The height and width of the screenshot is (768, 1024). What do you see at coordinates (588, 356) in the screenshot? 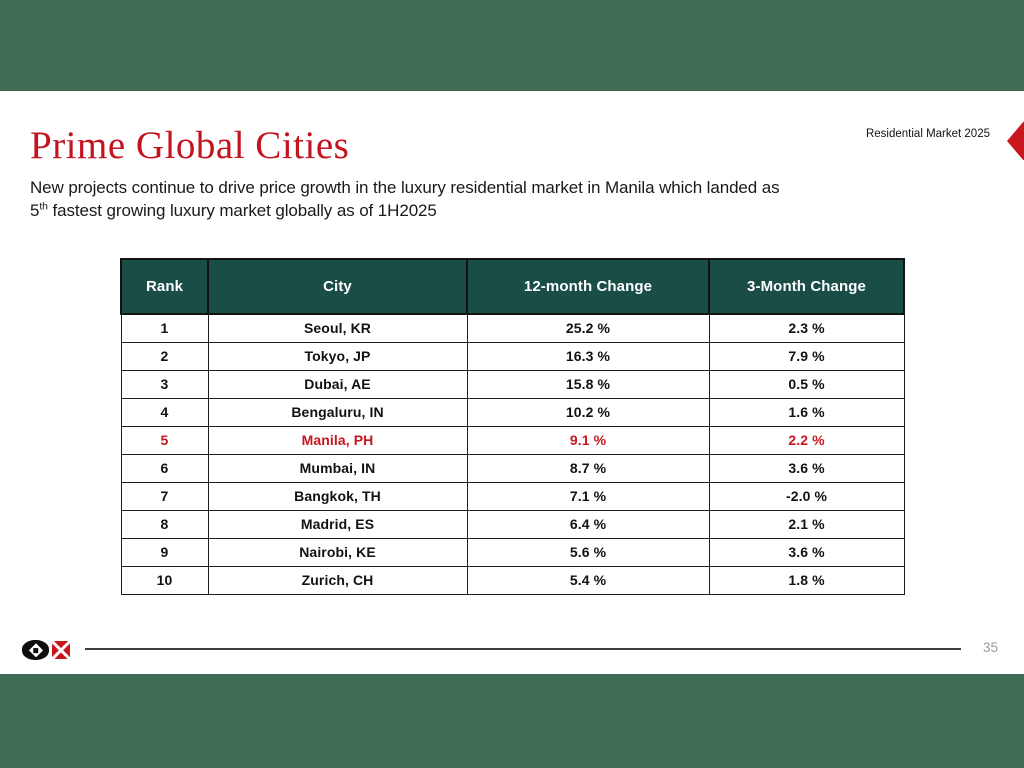
I see `12month-change-cell: 16.3 %` at bounding box center [588, 356].